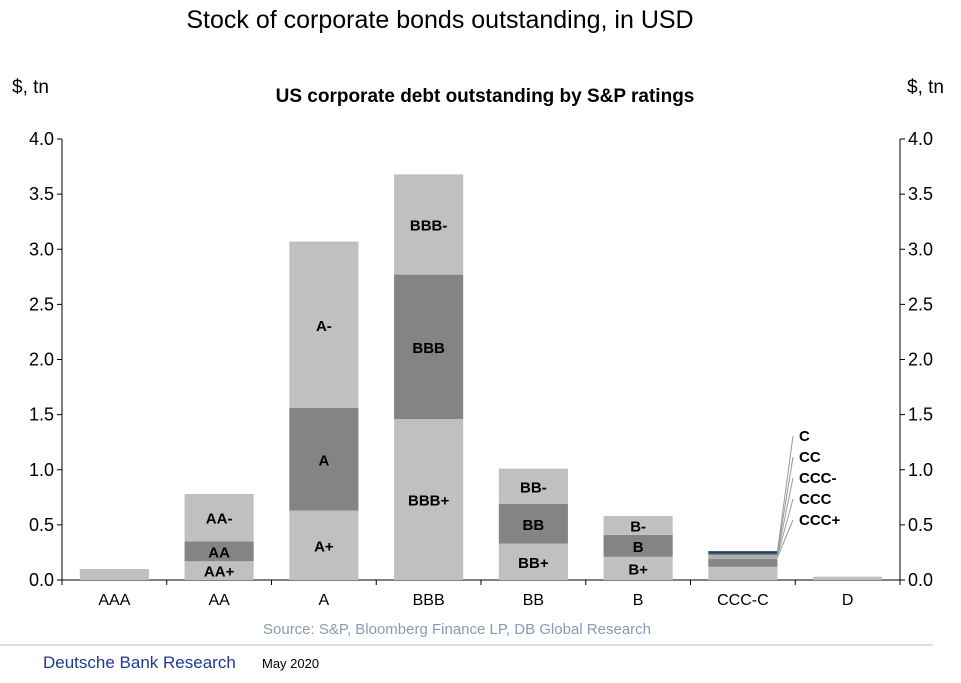  What do you see at coordinates (848, 600) in the screenshot?
I see `x-tick-label: D` at bounding box center [848, 600].